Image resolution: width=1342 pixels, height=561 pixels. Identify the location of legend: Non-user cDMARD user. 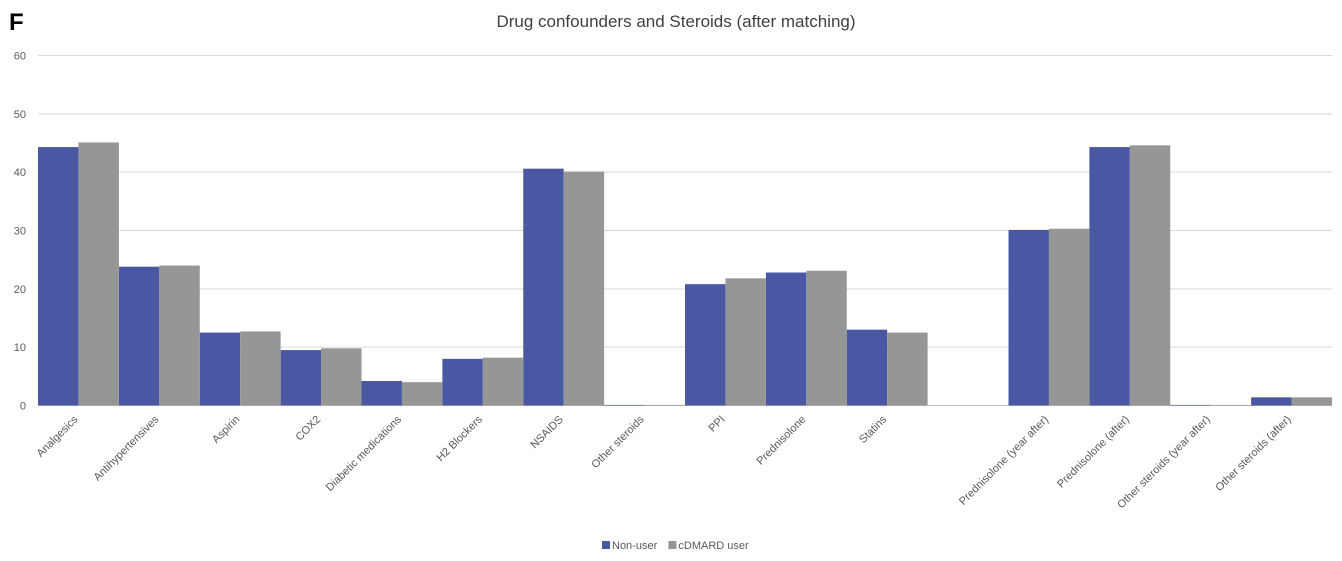
(675, 546).